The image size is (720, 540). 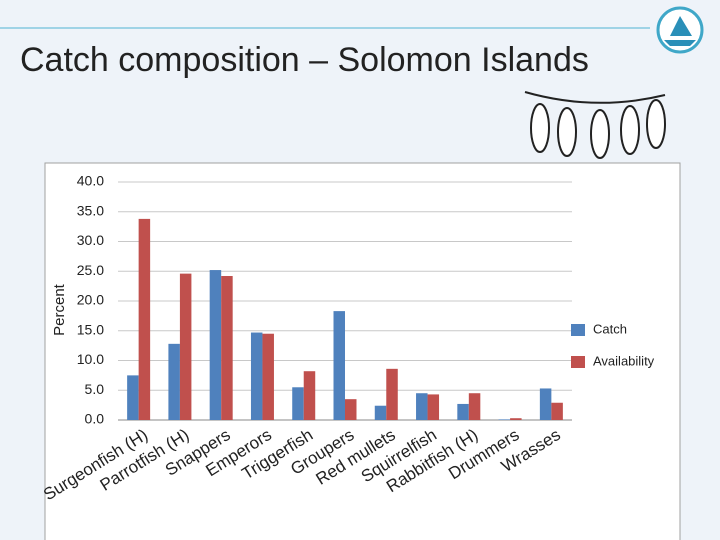 I want to click on y-tick-label: 20.0, so click(x=90, y=300).